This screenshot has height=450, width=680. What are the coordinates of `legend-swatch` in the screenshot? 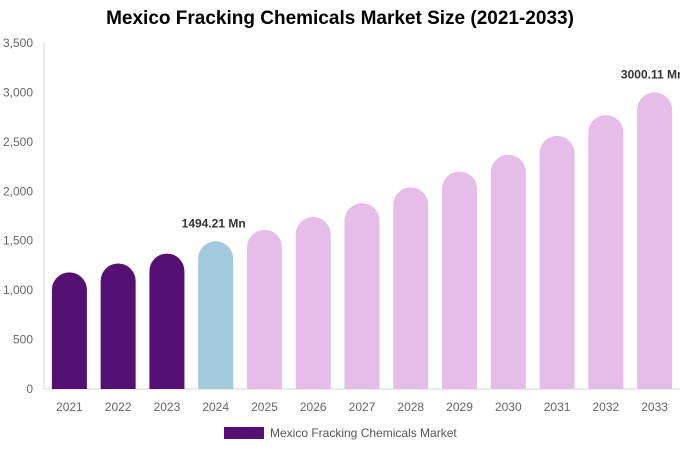 It's located at (244, 433).